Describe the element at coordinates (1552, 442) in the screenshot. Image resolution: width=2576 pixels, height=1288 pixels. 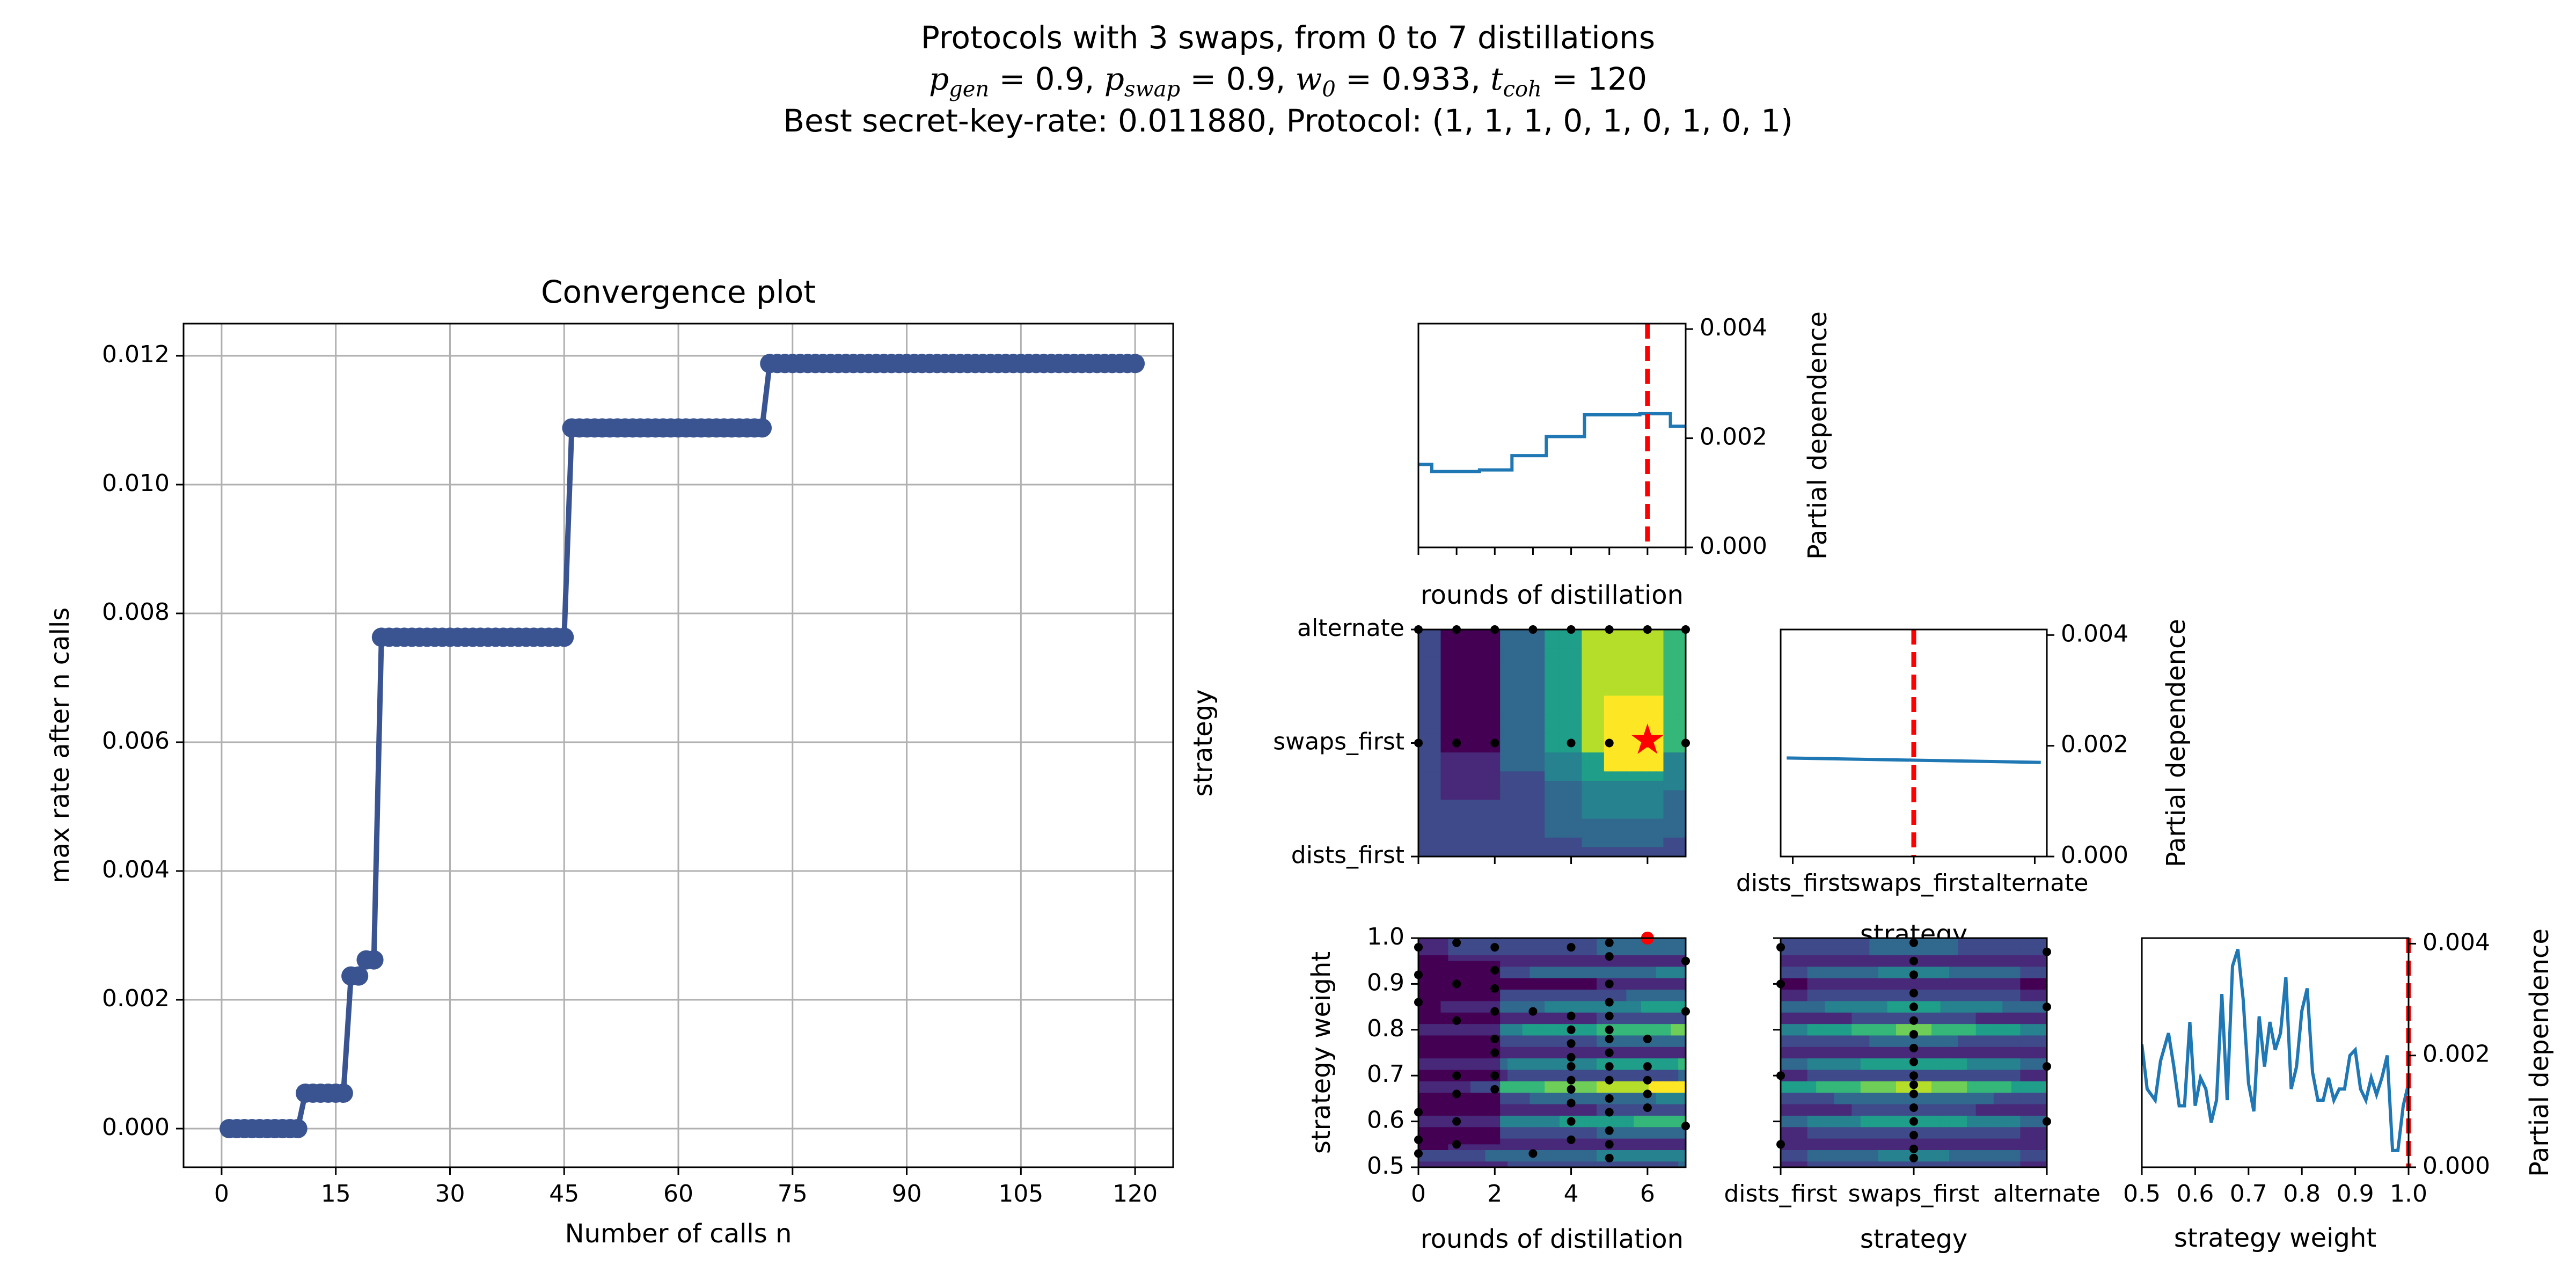
I see `pd_rounds-series` at that location.